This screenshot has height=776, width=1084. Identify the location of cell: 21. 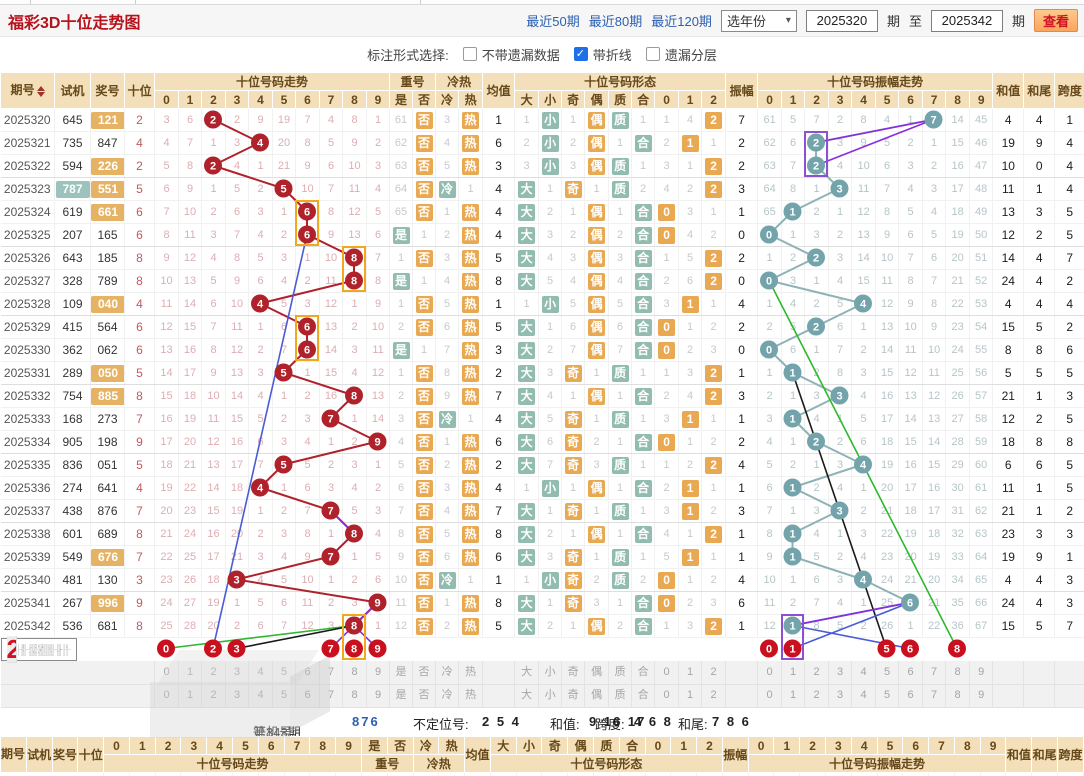
(166, 534).